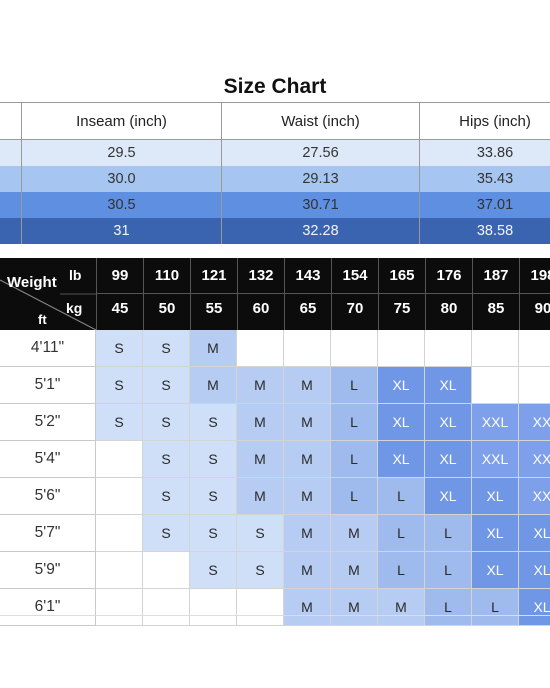 The height and width of the screenshot is (688, 550). What do you see at coordinates (122, 205) in the screenshot?
I see `inseam-value: 30.5` at bounding box center [122, 205].